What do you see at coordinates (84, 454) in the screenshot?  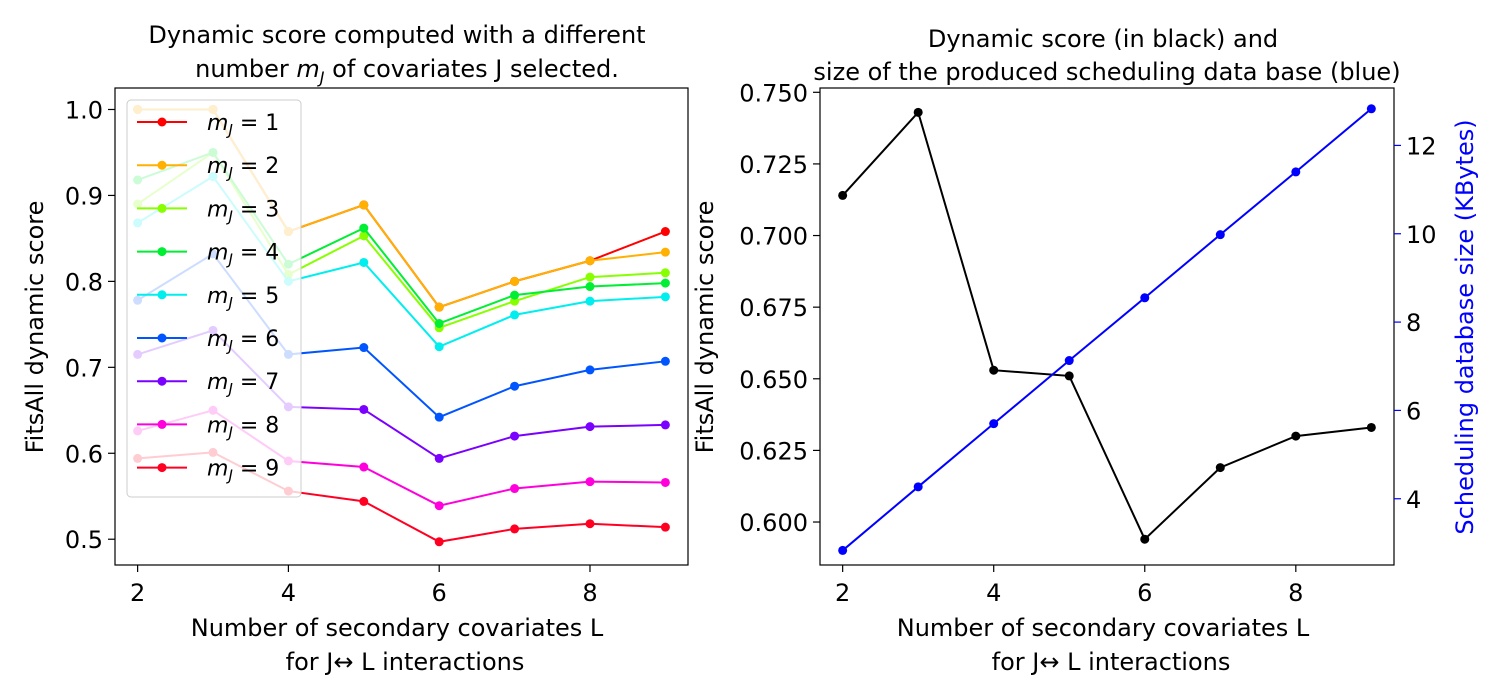 I see `y-tick-label: 0.6` at bounding box center [84, 454].